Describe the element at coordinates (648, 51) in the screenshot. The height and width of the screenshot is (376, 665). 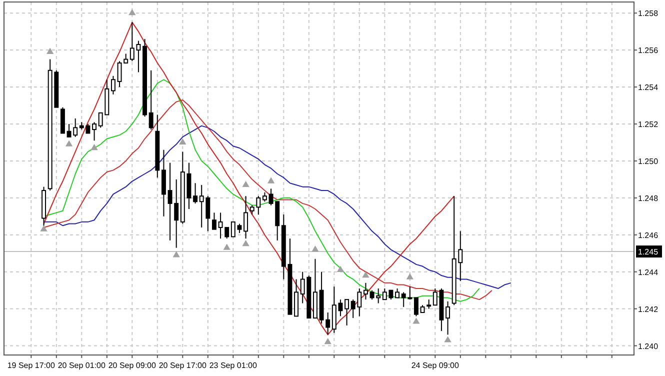
I see `y-tick-label: 1.256` at that location.